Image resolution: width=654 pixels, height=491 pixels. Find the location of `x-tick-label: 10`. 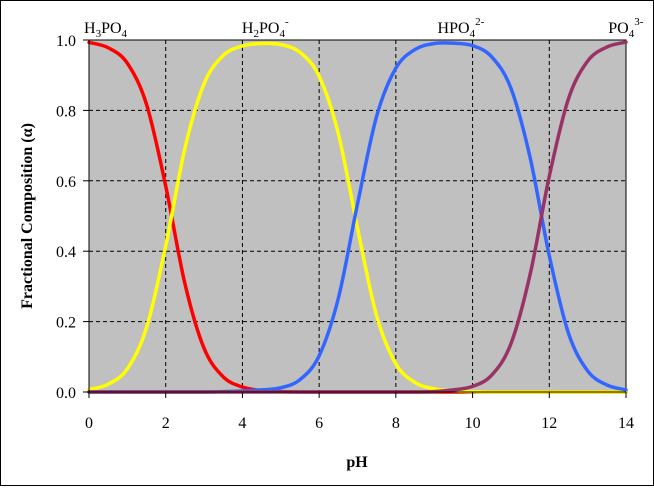

x-tick-label: 10 is located at coordinates (473, 423).